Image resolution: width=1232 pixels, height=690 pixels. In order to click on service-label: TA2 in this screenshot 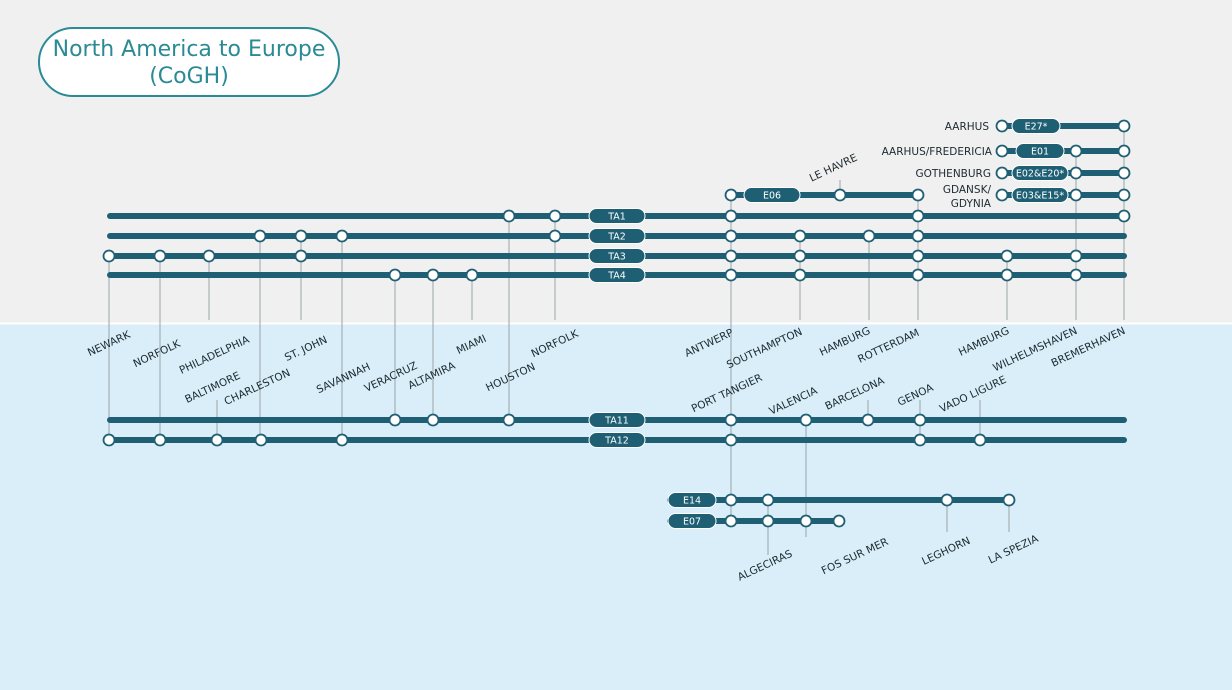, I will do `click(616, 237)`.